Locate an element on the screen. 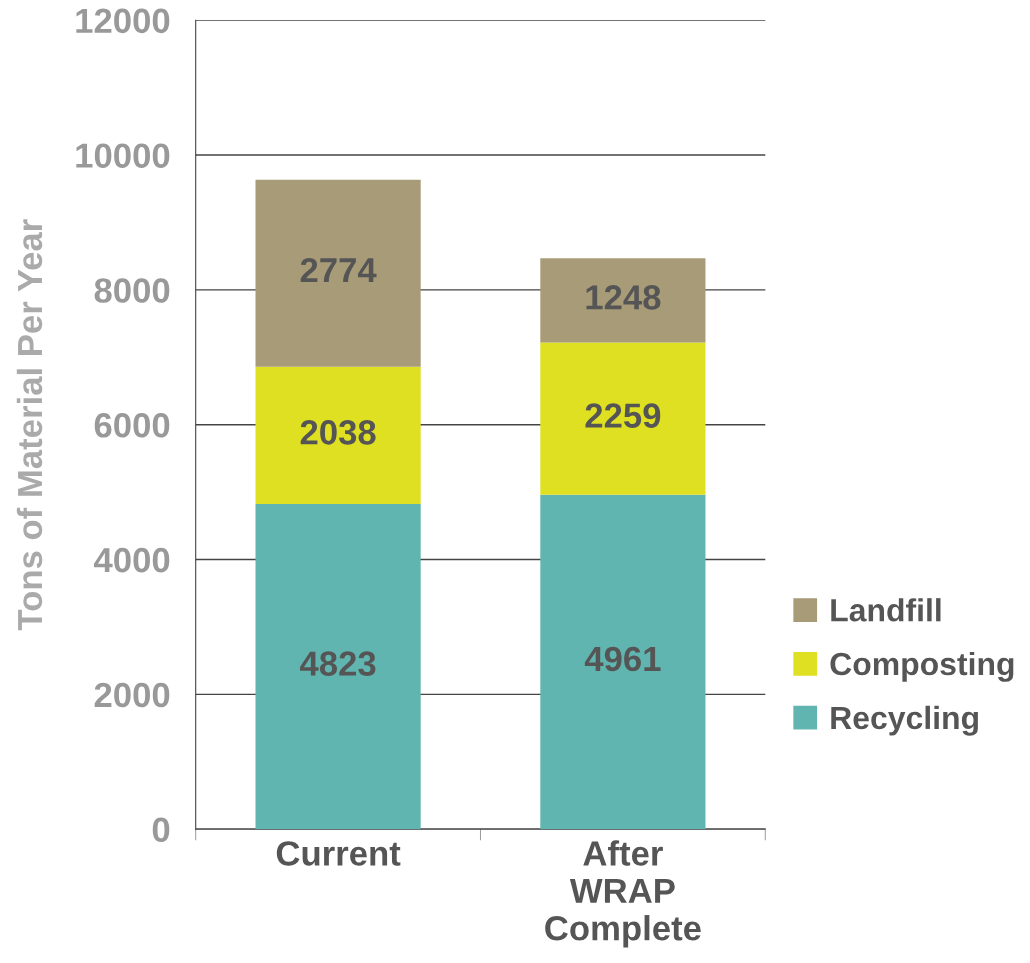 The image size is (1030, 963). data-label: 2774 is located at coordinates (338, 270).